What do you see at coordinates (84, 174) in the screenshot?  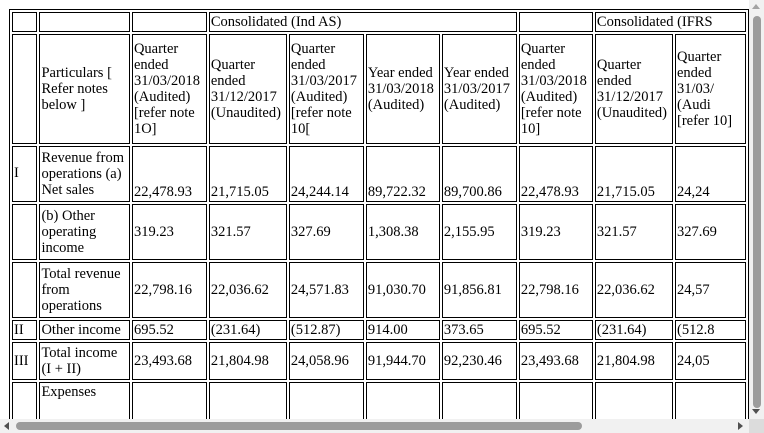 I see `row-particular: Revenue from operations (a) Net sales` at bounding box center [84, 174].